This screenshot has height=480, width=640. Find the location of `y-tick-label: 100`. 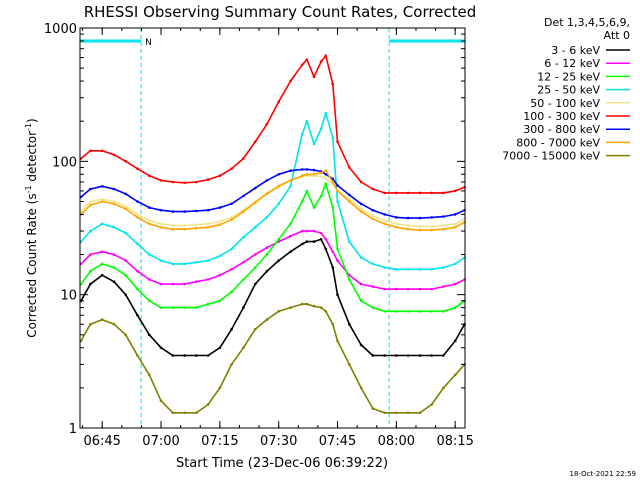

y-tick-label: 100 is located at coordinates (64, 162).